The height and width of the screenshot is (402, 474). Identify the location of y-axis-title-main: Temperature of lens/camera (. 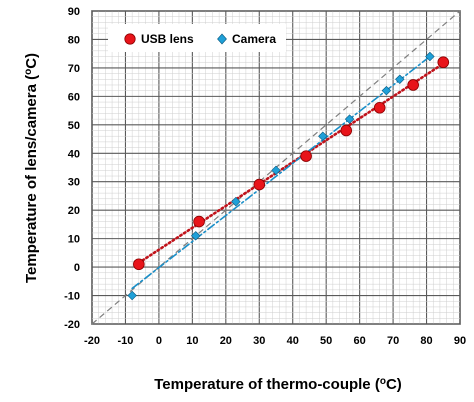
(31, 179).